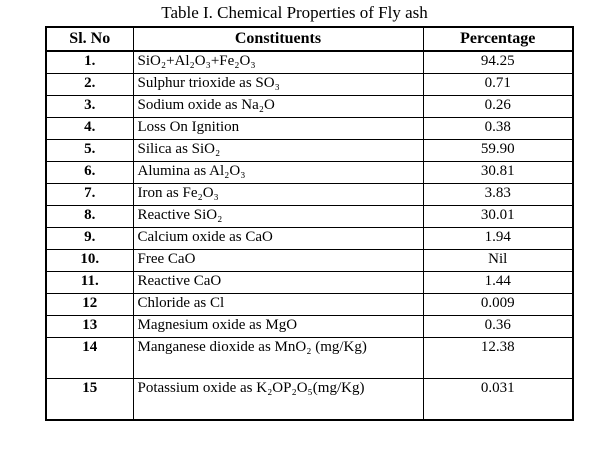 This screenshot has height=453, width=589. I want to click on table-row: 6. Alumina as Al₂O₃ 30.81, so click(309, 172).